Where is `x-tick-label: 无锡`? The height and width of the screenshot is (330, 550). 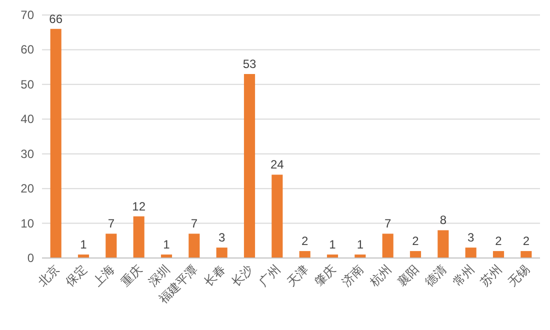 x-tick-label: 无锡 is located at coordinates (518, 276).